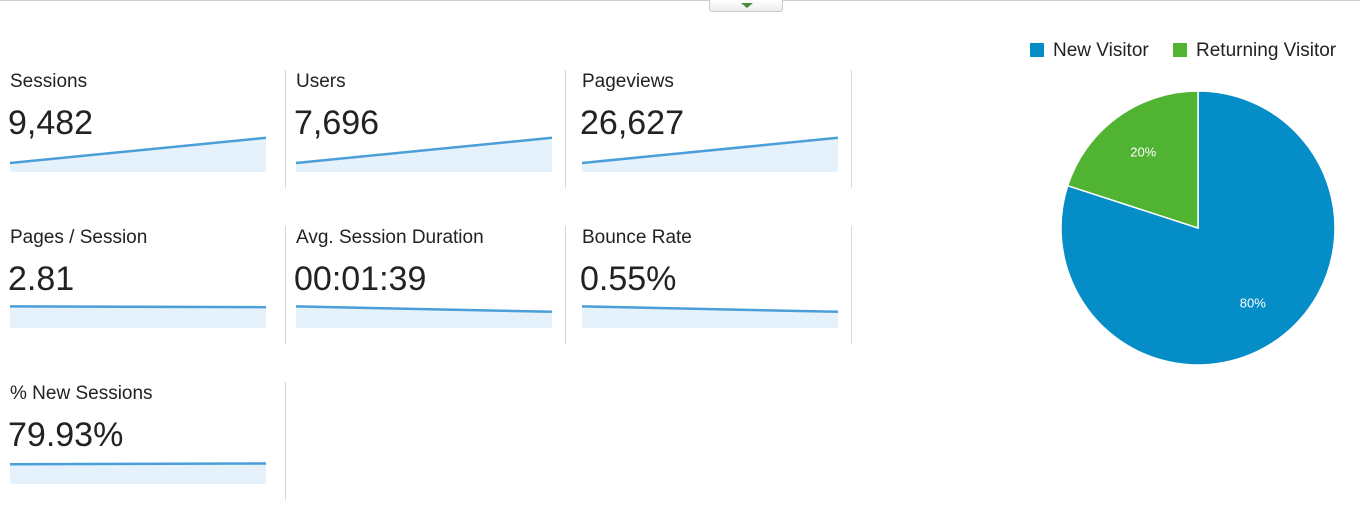 This screenshot has height=507, width=1360. Describe the element at coordinates (680, 0) in the screenshot. I see `top-divider` at that location.